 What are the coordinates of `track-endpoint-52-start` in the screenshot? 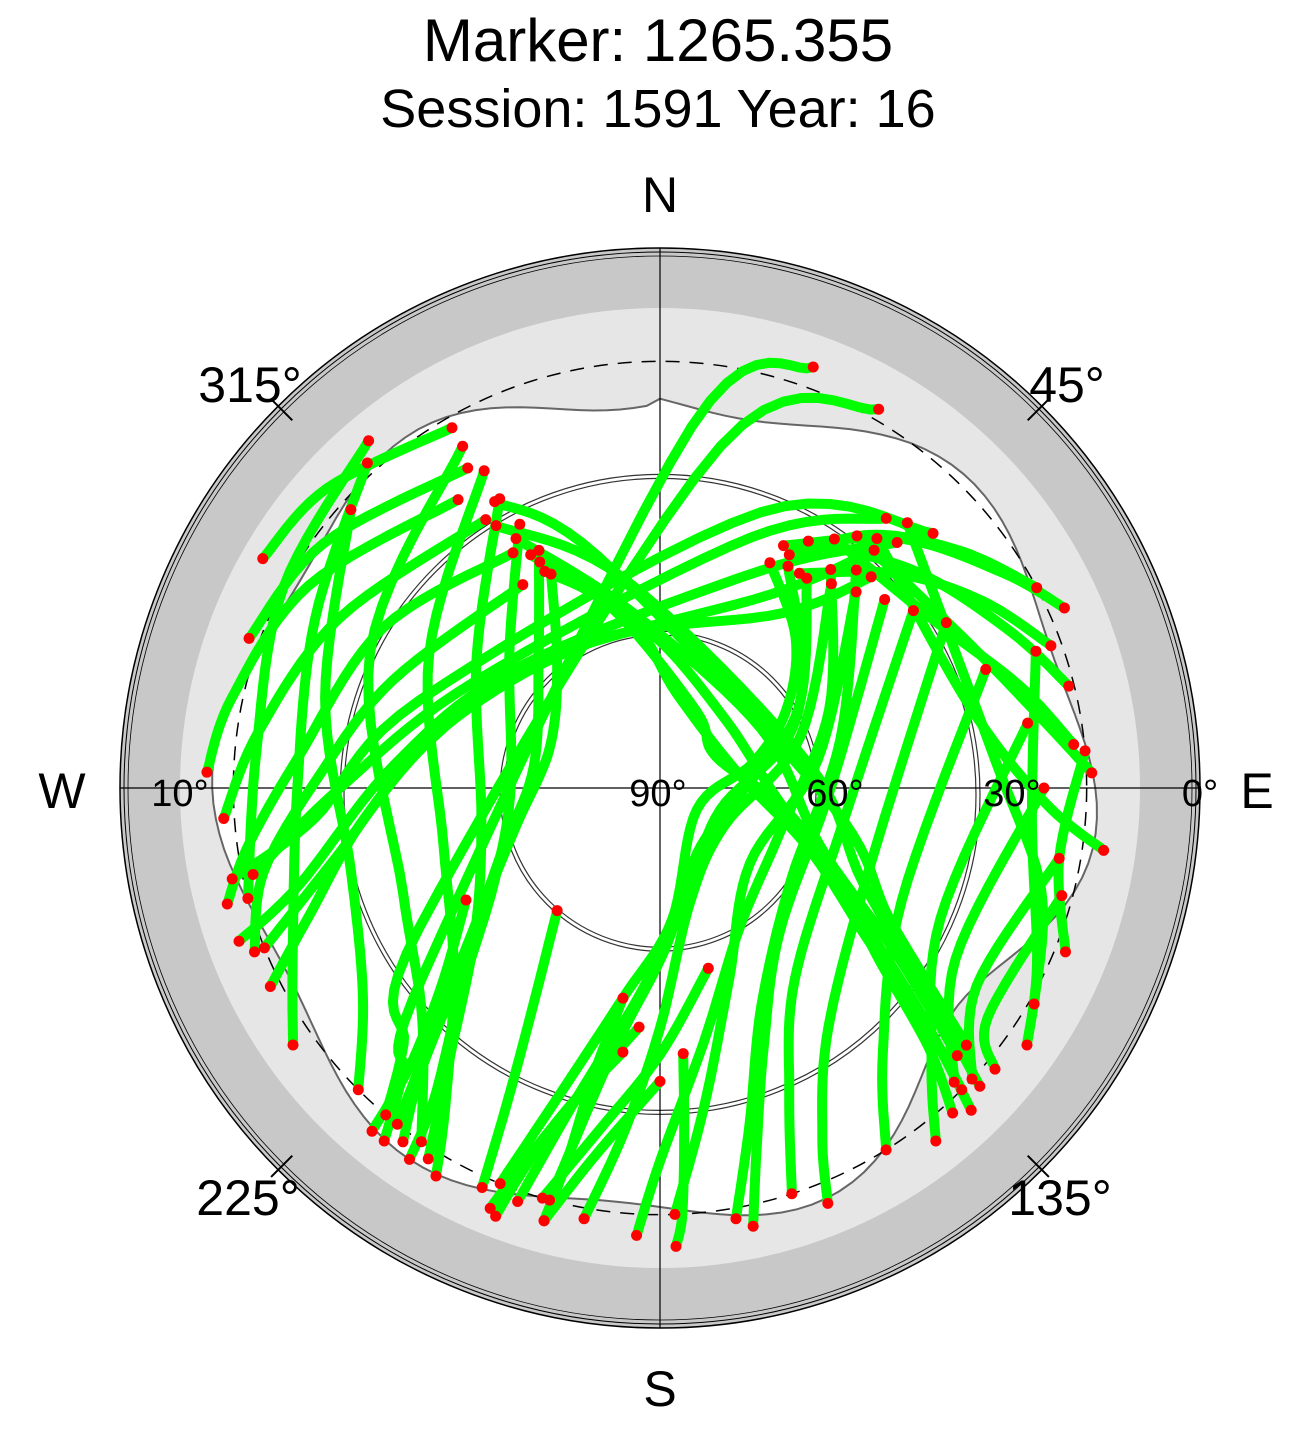 It's located at (879, 409).